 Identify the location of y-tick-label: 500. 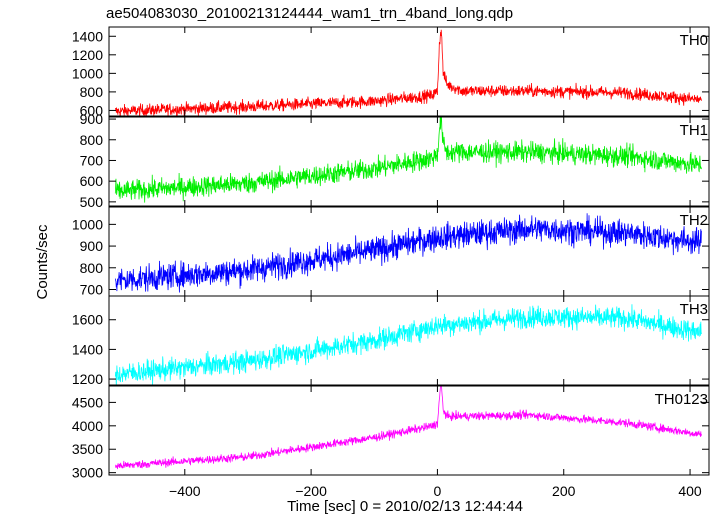
(92, 202).